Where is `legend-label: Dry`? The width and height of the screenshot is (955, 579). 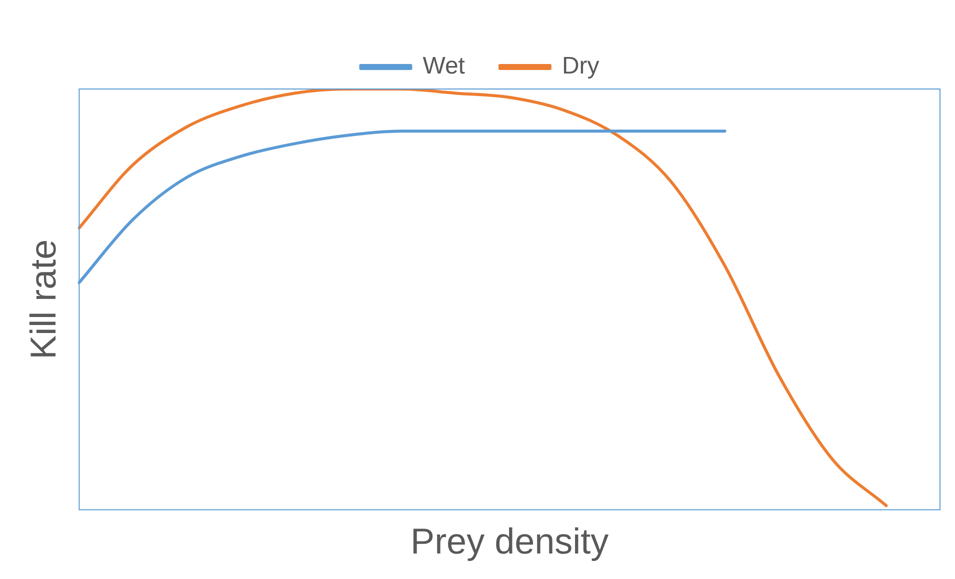 legend-label: Dry is located at coordinates (581, 66).